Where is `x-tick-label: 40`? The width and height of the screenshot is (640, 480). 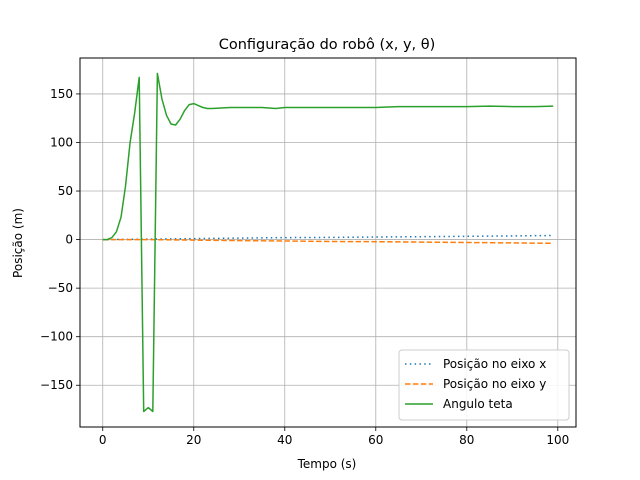 x-tick-label: 40 is located at coordinates (284, 440).